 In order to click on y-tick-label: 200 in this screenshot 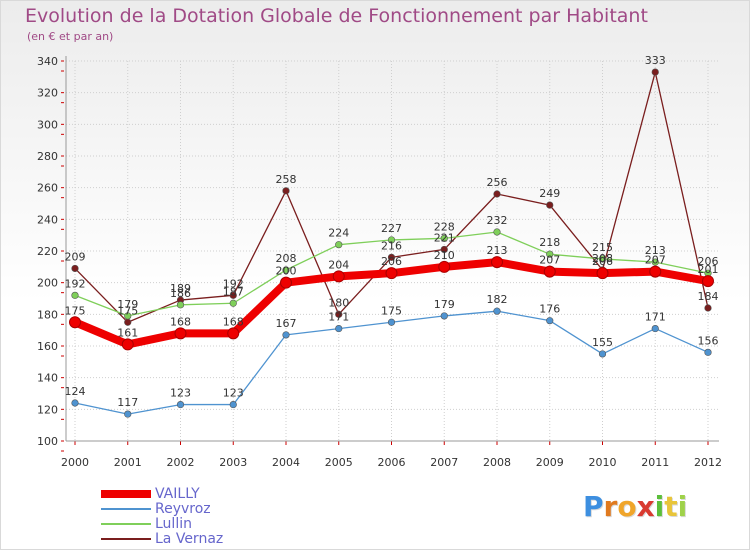, I will do `click(47, 283)`.